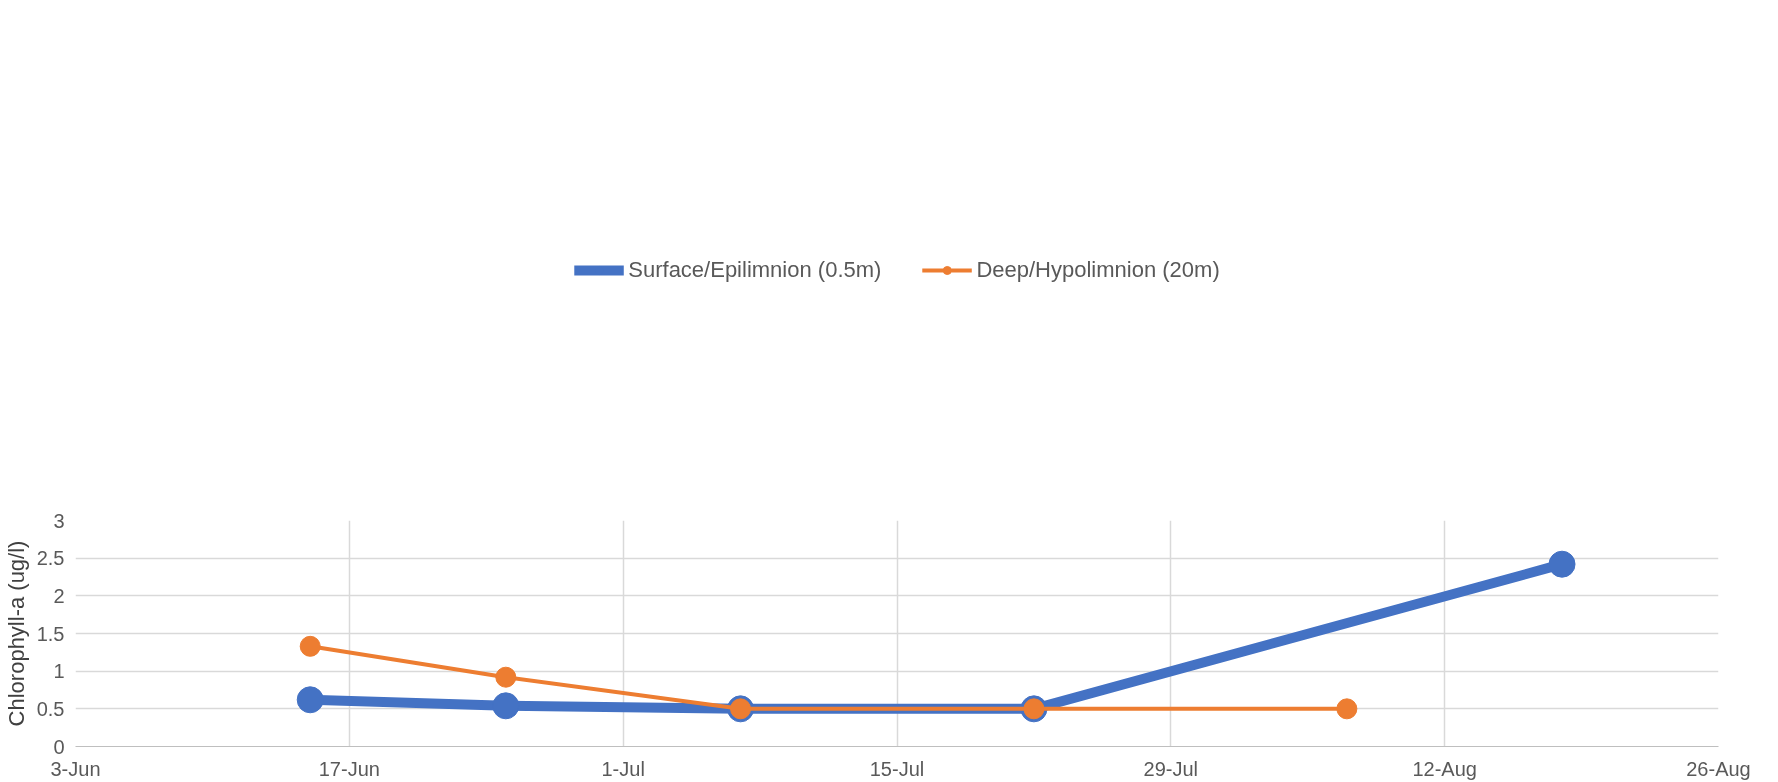  What do you see at coordinates (59, 671) in the screenshot?
I see `y-tick-label: 1` at bounding box center [59, 671].